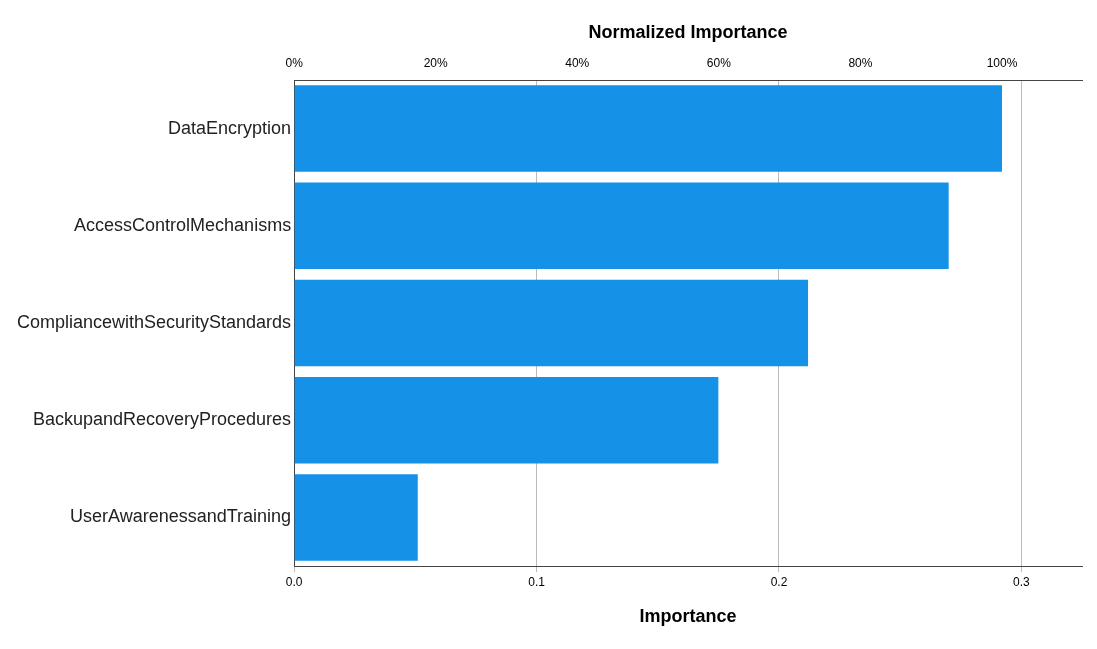  Describe the element at coordinates (719, 63) in the screenshot. I see `x2-tick-label: 60%` at that location.